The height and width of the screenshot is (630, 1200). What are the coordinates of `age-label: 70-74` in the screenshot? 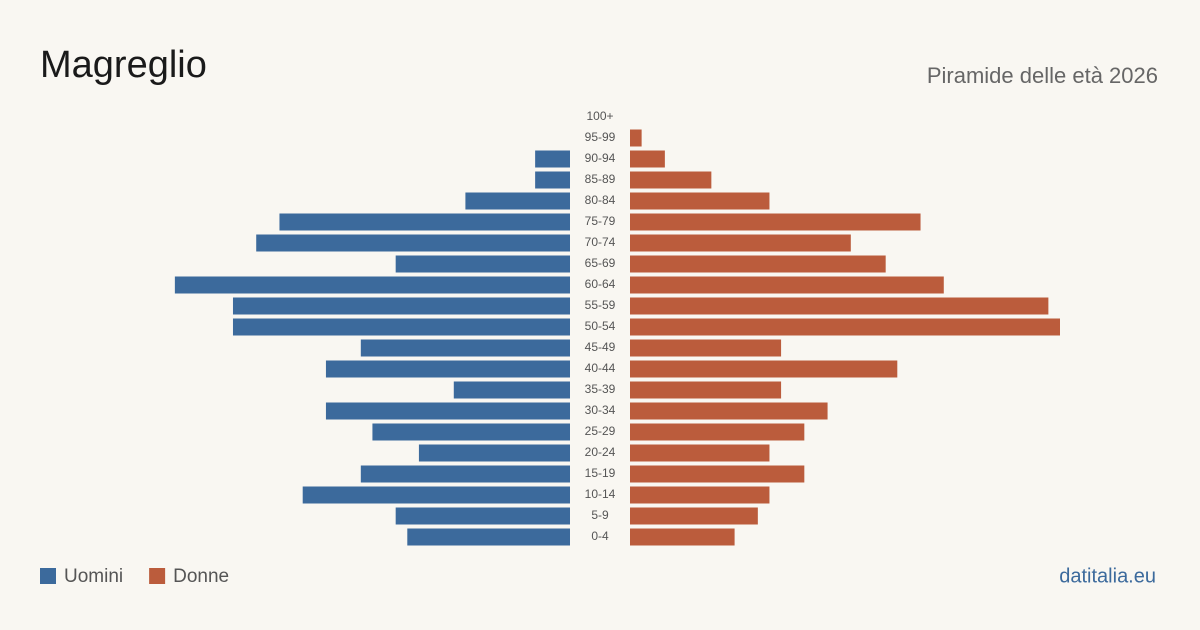 It's located at (600, 242).